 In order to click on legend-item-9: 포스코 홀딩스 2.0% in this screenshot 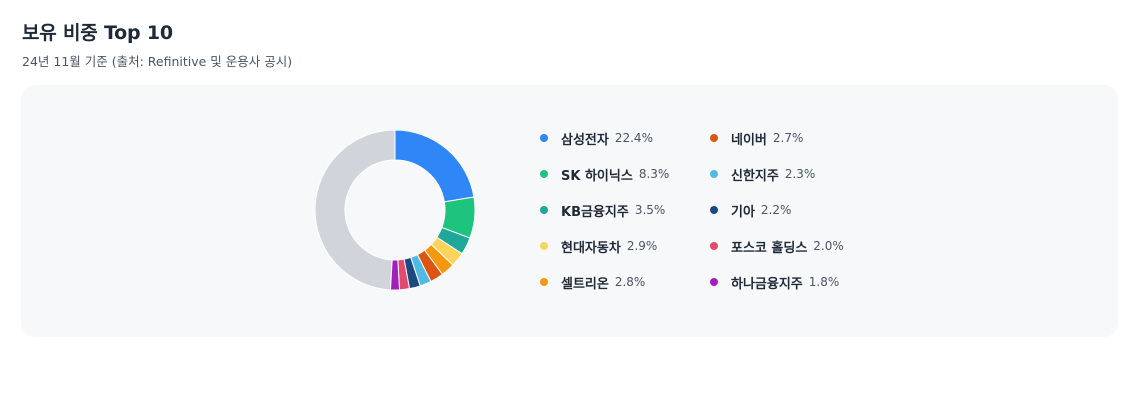, I will do `click(777, 246)`.